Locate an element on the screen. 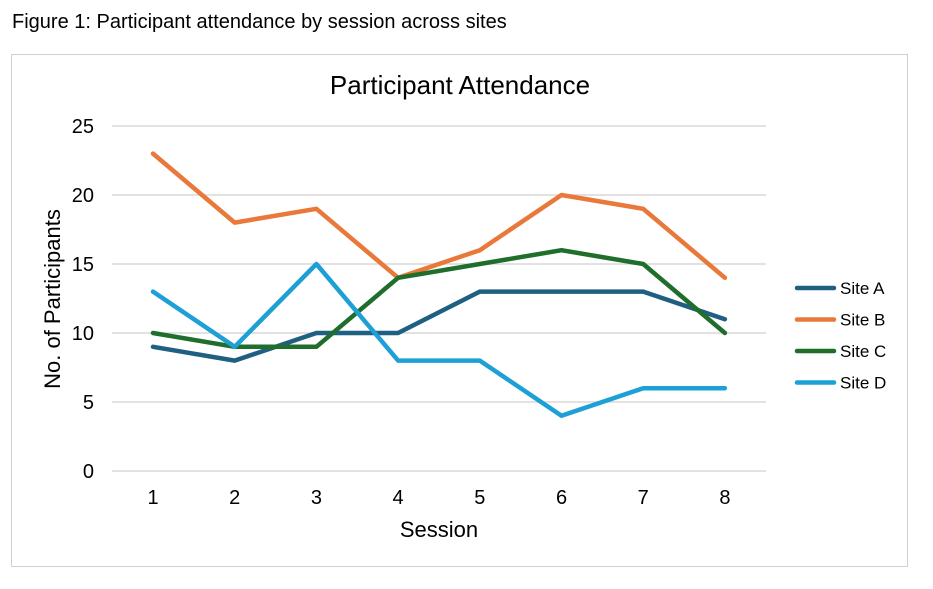 The image size is (933, 589). series-line-site-c is located at coordinates (439, 298).